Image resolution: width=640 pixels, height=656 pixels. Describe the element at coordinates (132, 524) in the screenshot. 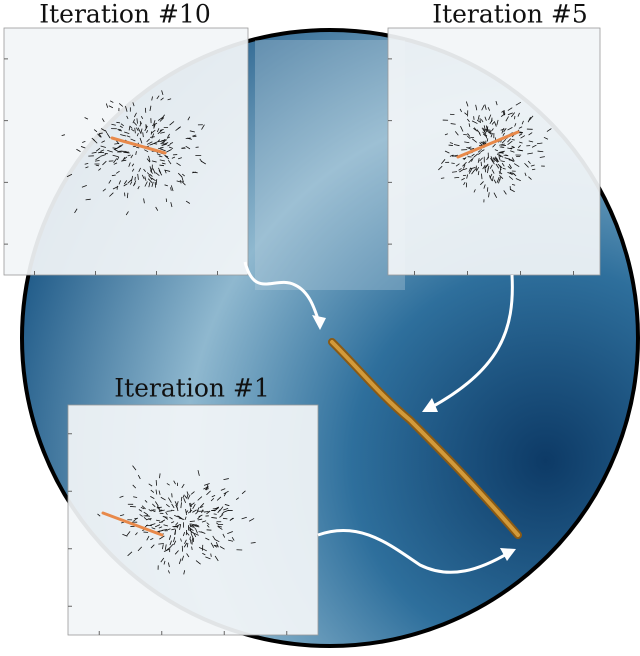

I see `estimate-line` at that location.